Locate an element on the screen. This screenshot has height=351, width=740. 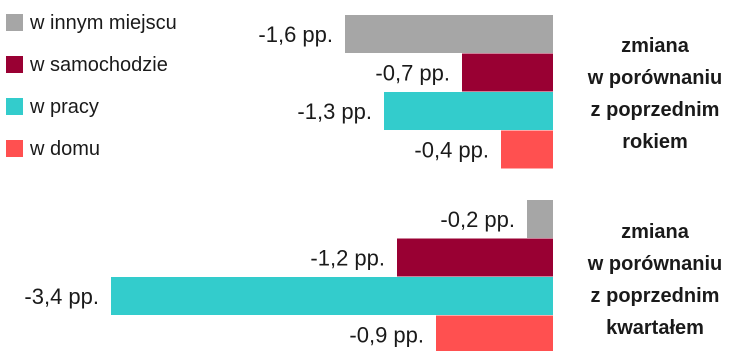
data-label-g1-s2: -3,4 pp. is located at coordinates (61, 296).